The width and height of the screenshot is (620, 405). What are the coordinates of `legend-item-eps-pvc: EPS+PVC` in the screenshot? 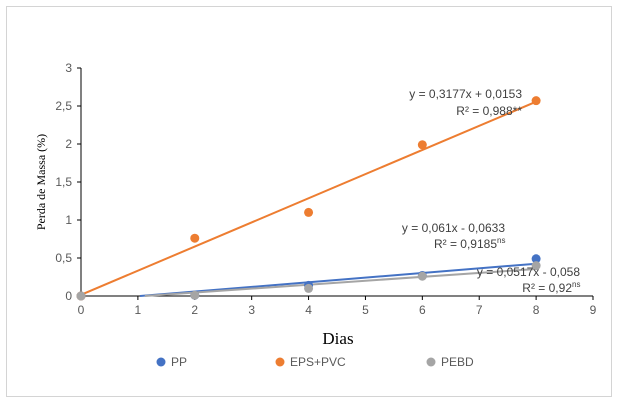 It's located at (310, 362).